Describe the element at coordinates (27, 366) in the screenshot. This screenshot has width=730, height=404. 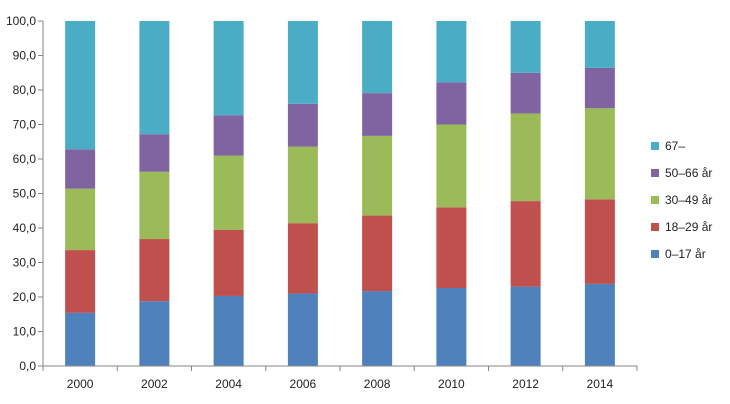
I see `y-tick-label-0: 0,0` at that location.